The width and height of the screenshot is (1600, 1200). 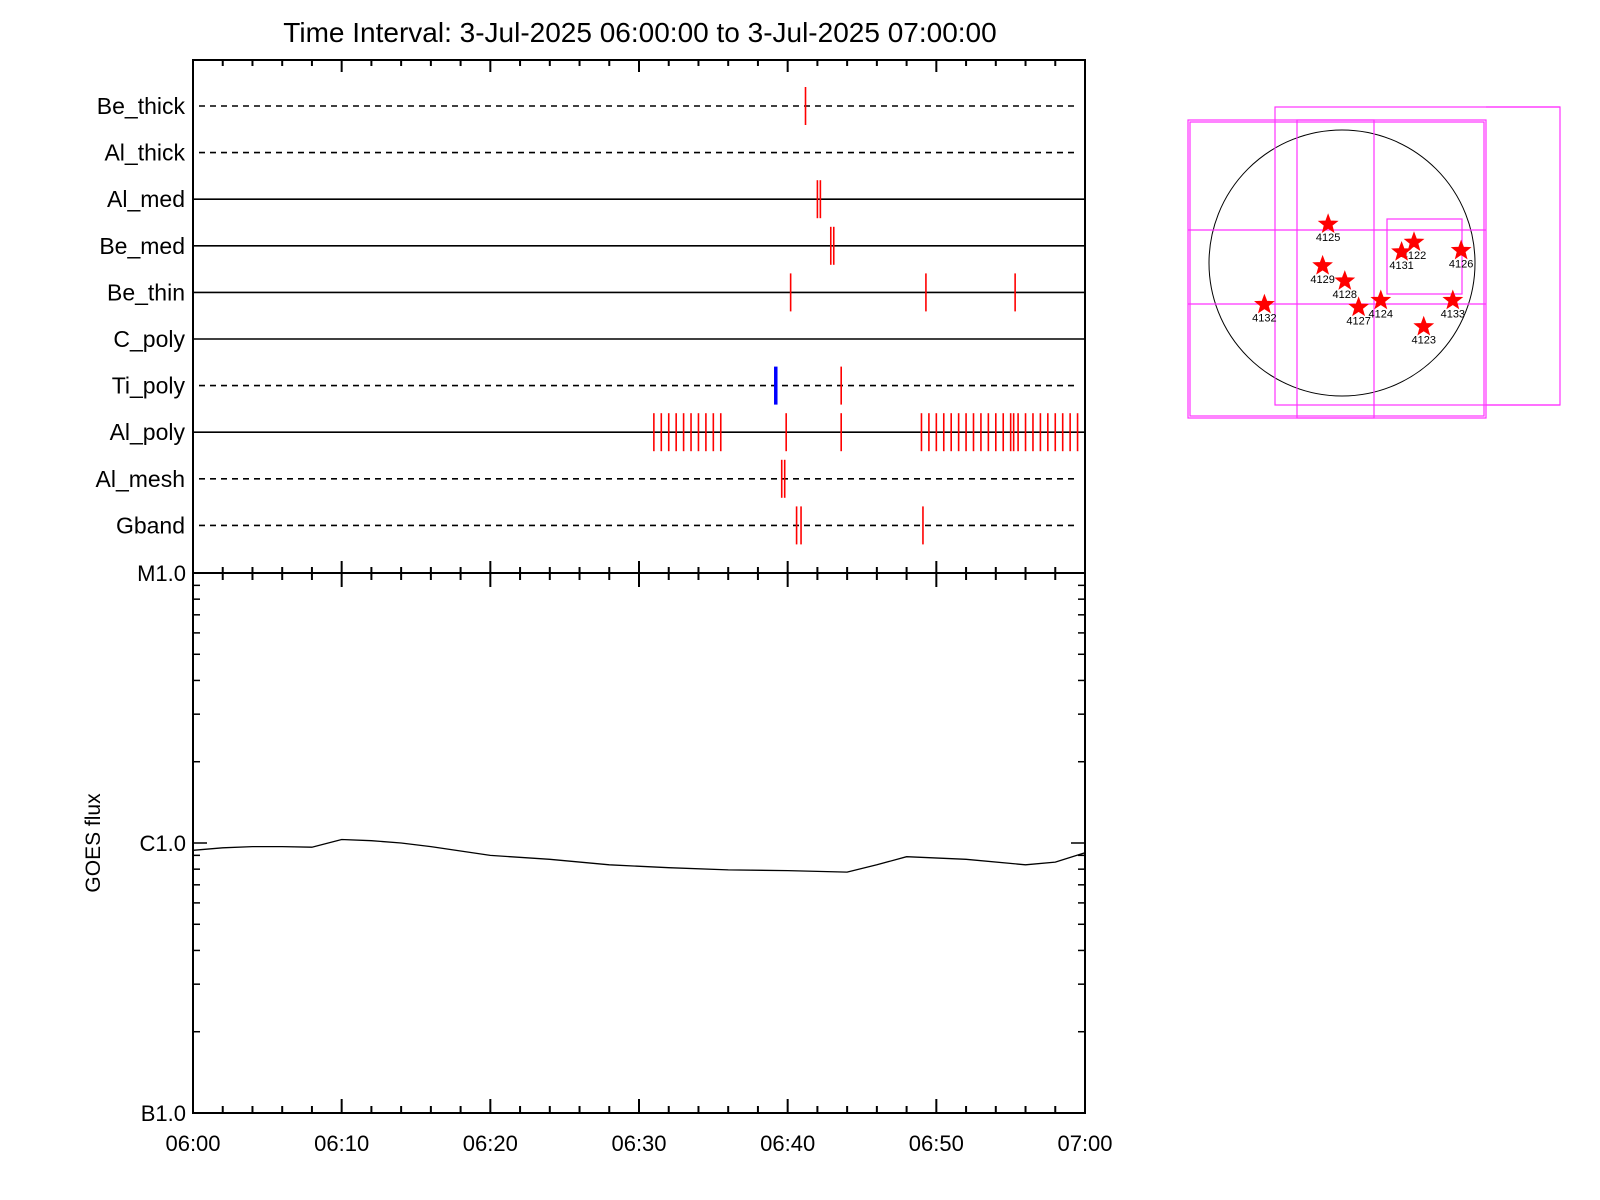 What do you see at coordinates (1453, 314) in the screenshot?
I see `active-region-label: 4133` at bounding box center [1453, 314].